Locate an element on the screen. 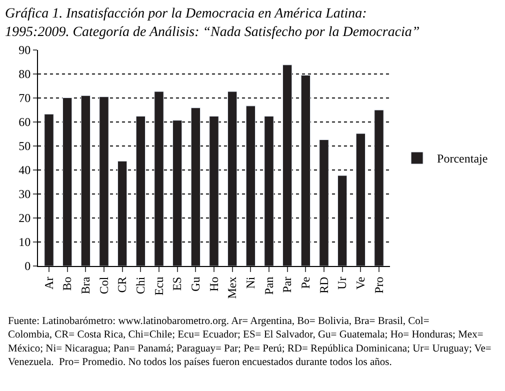 The image size is (505, 391). legend-label: Porcentaje is located at coordinates (462, 159).